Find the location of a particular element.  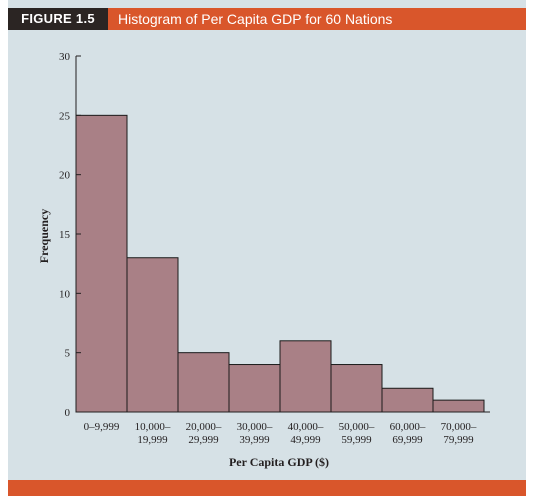

y-tick-label: 10 is located at coordinates (65, 294).